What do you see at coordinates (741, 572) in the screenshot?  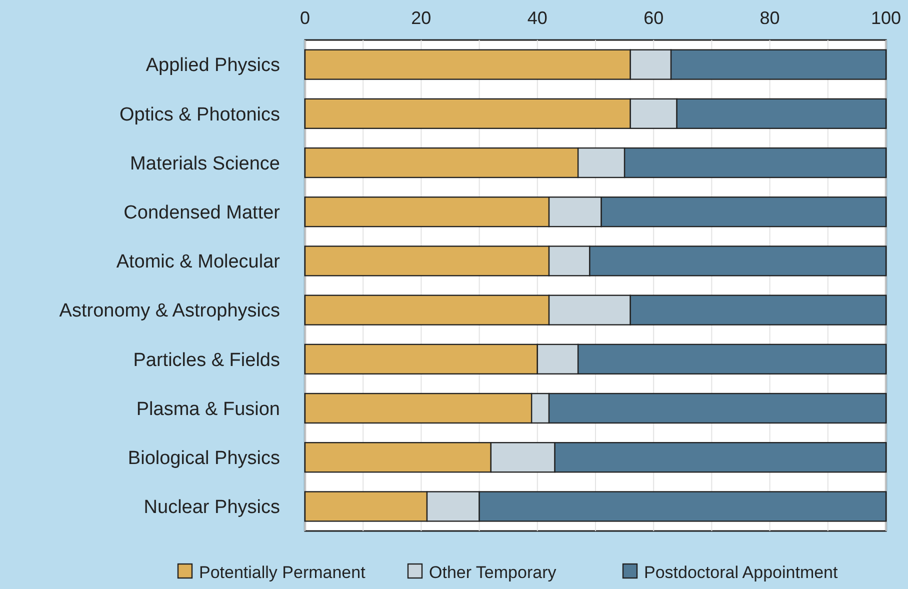 I see `legend-label: Postdoctoral Appointment` at bounding box center [741, 572].